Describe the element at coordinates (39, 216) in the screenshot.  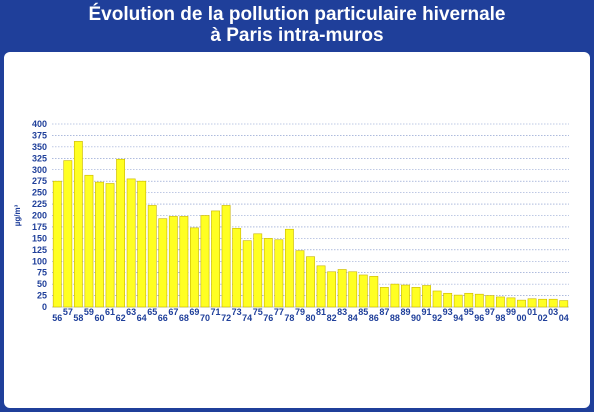
I see `y-tick-label: 200` at that location.